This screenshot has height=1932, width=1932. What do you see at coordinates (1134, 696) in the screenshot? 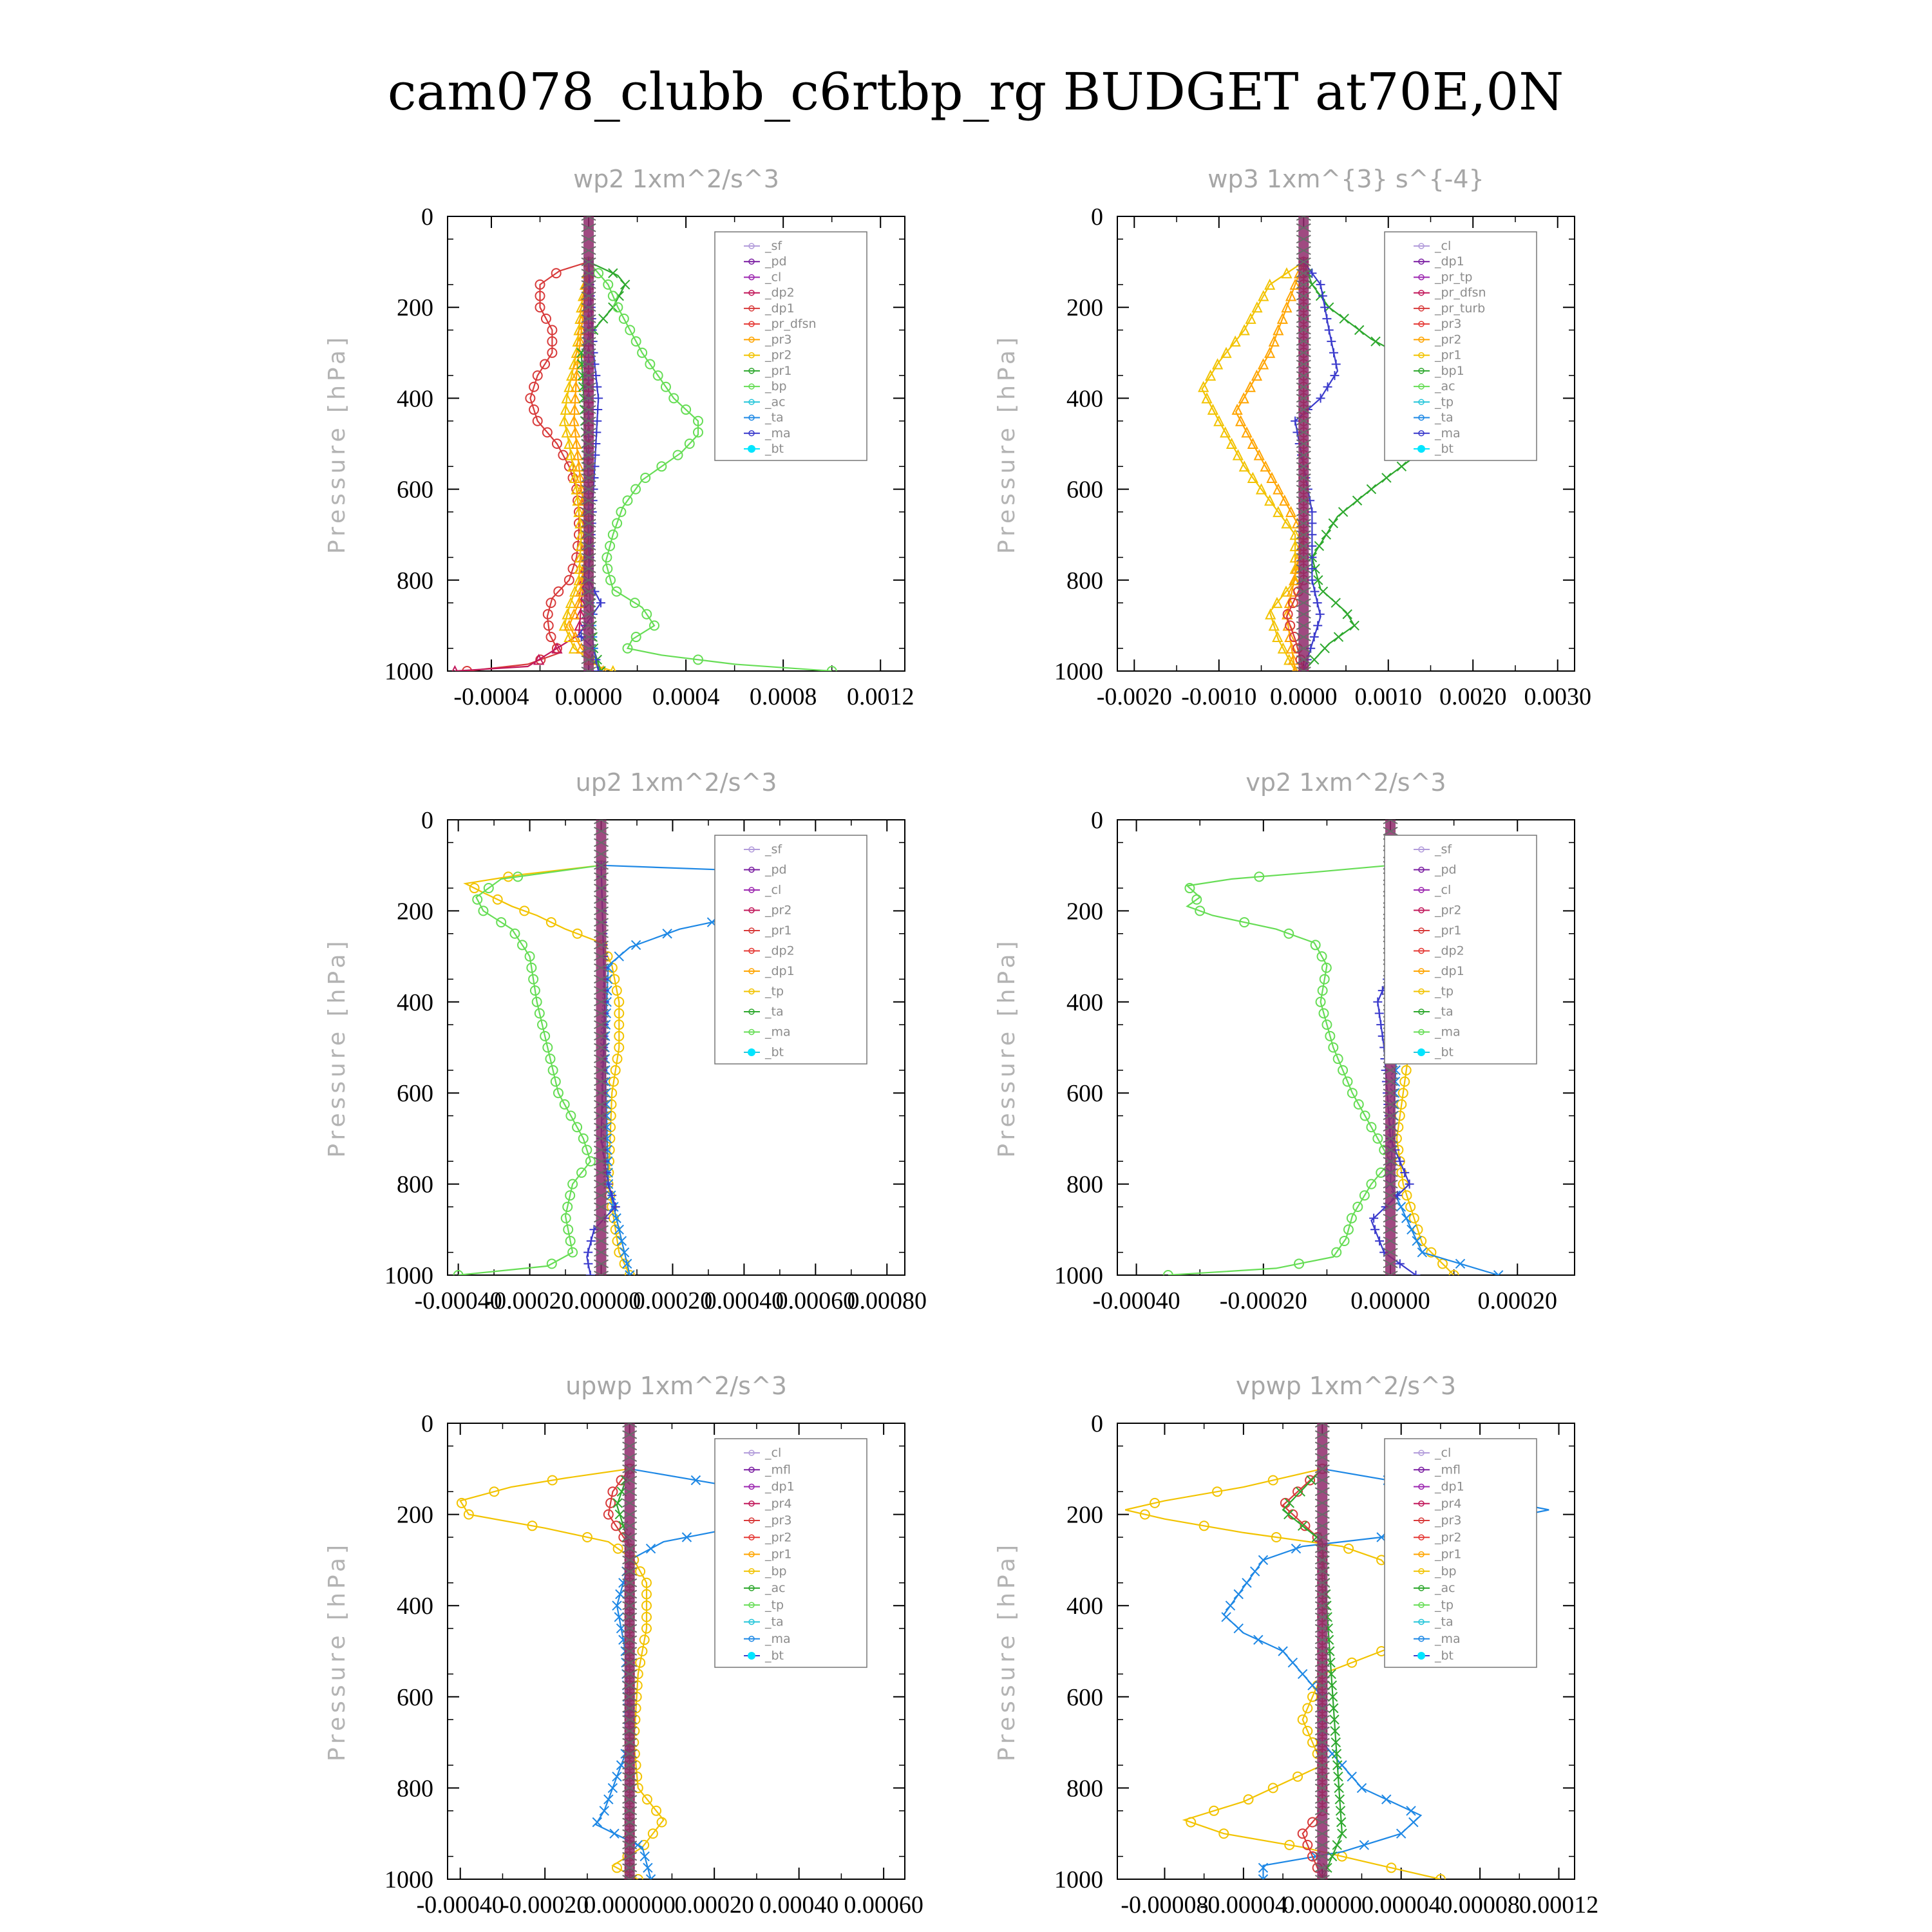
I see `x-tick-label: -0.0020` at bounding box center [1134, 696].